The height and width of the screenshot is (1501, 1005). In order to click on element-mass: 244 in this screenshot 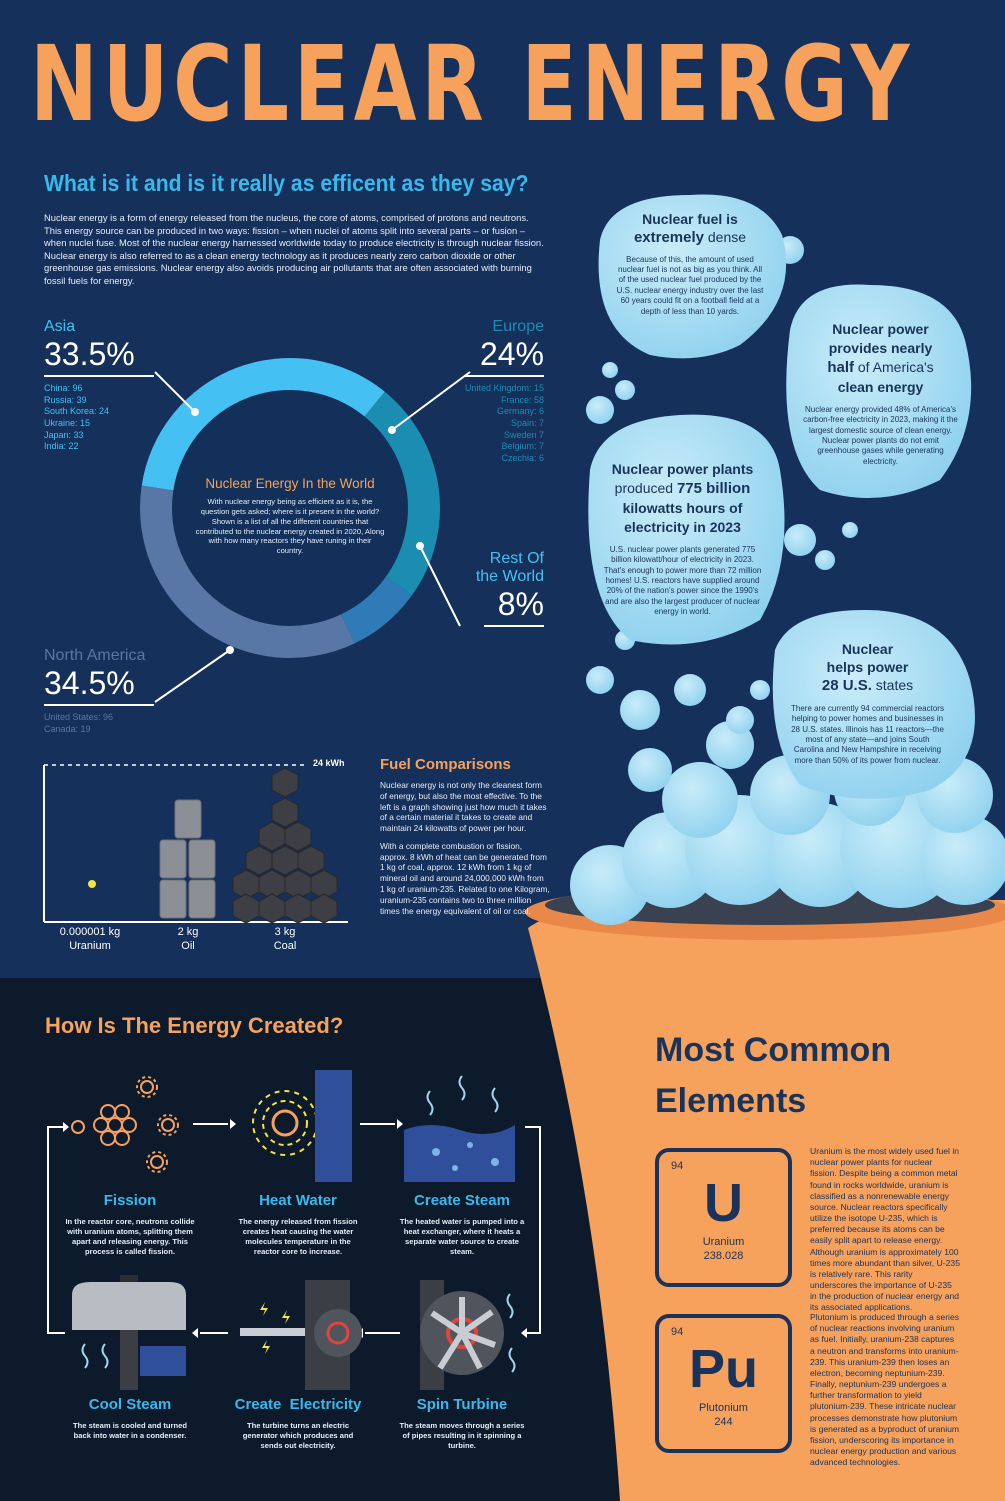, I will do `click(723, 1422)`.